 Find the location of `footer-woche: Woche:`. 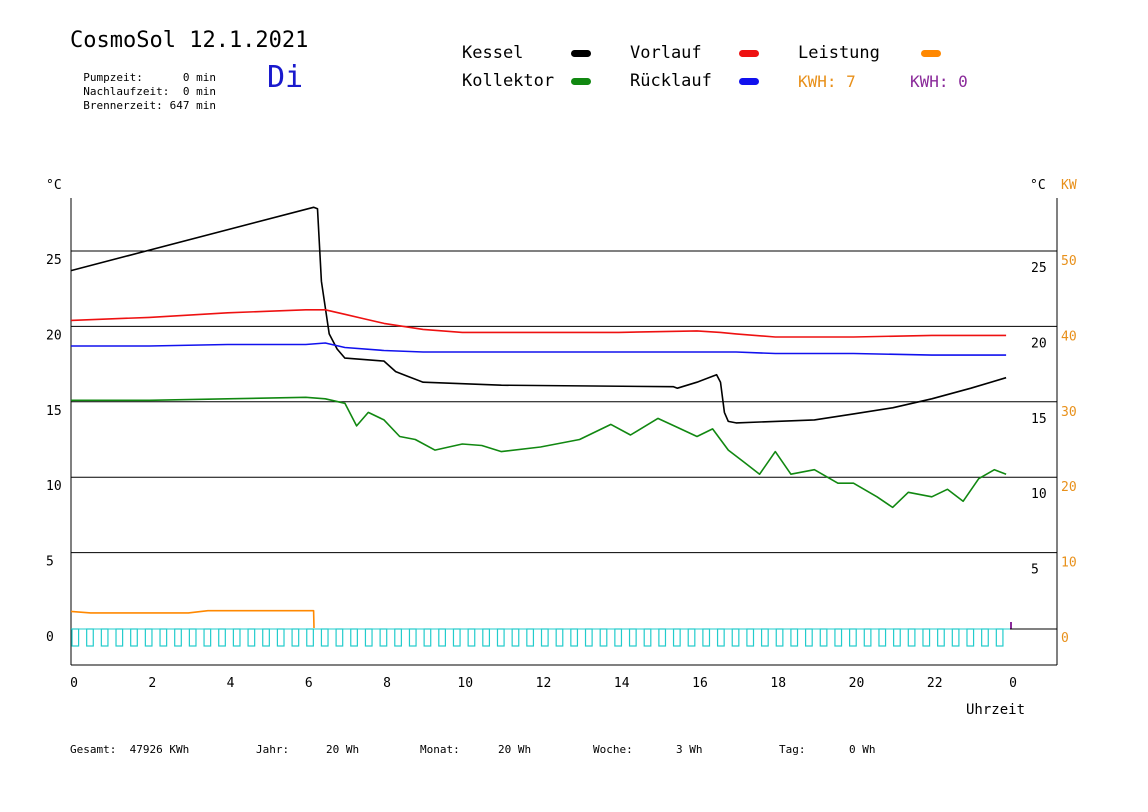

footer-woche: Woche: is located at coordinates (613, 749).